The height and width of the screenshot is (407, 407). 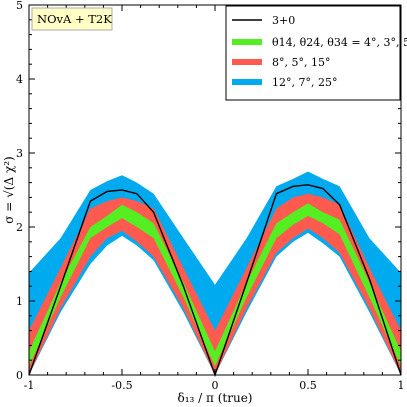 What do you see at coordinates (283, 20) in the screenshot?
I see `legend-label-3plus0: 3+0` at bounding box center [283, 20].